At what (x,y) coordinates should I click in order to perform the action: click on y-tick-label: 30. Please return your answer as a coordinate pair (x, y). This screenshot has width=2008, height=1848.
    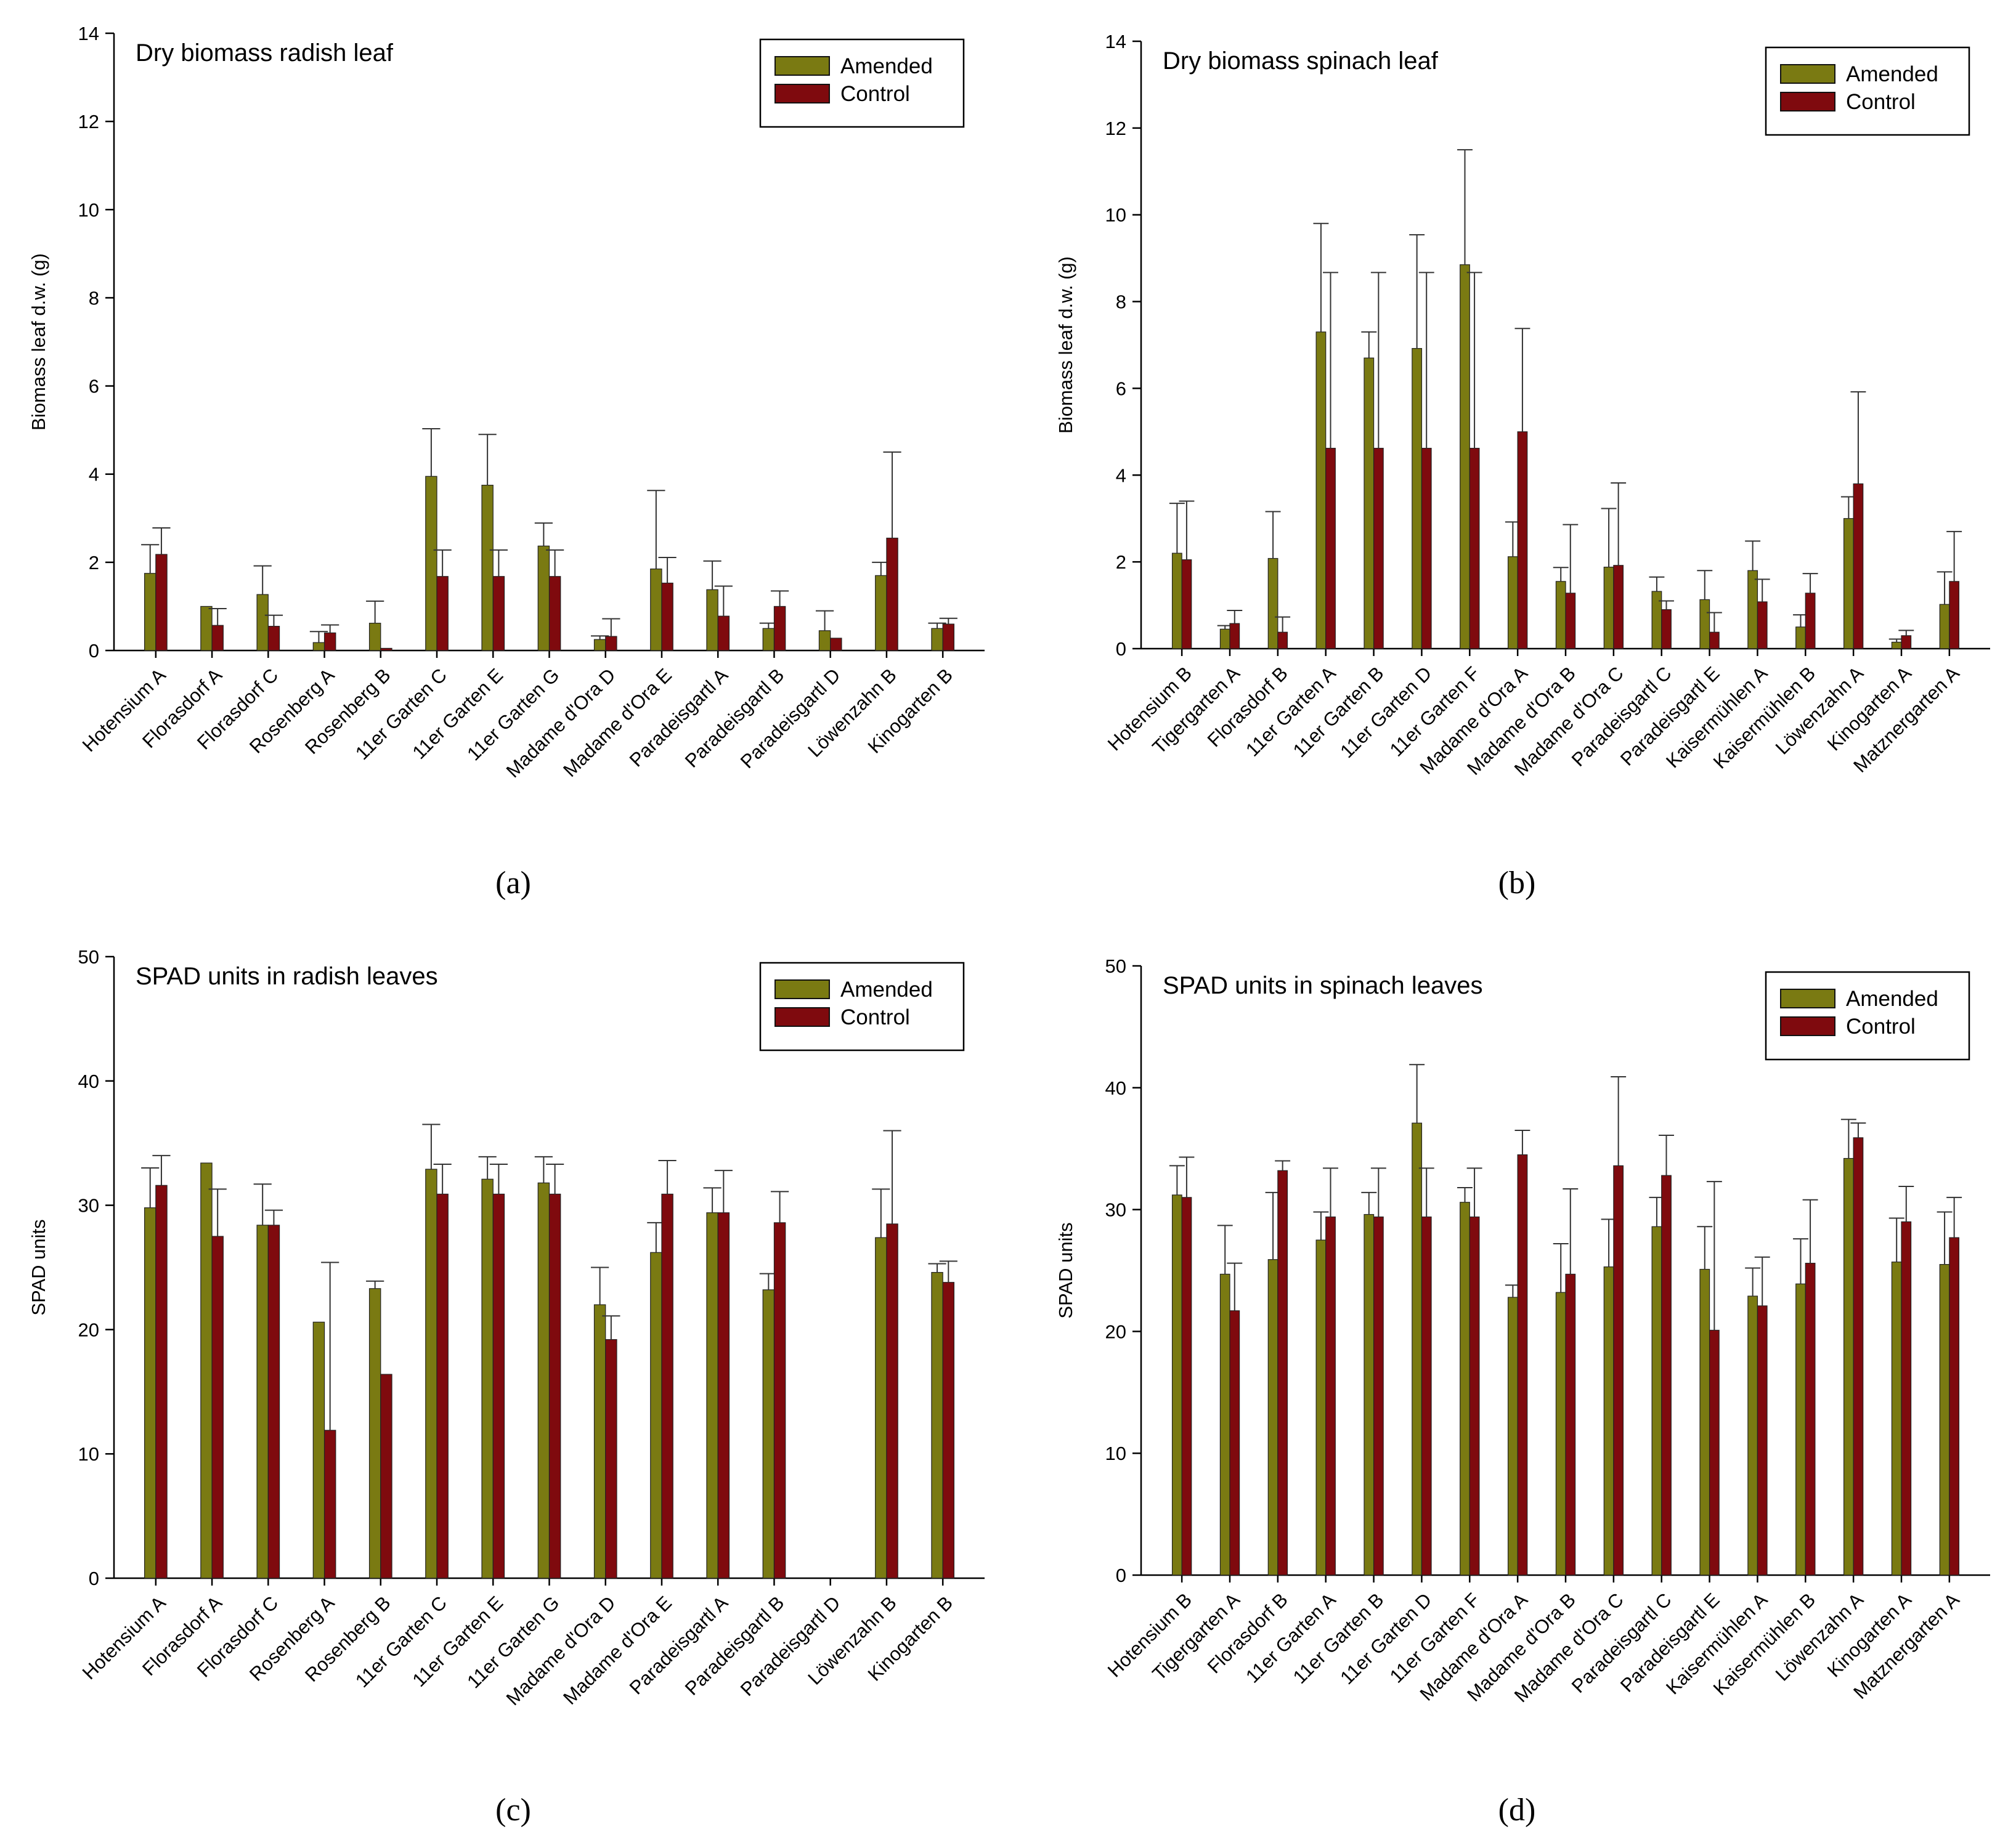
    Looking at the image, I should click on (89, 1206).